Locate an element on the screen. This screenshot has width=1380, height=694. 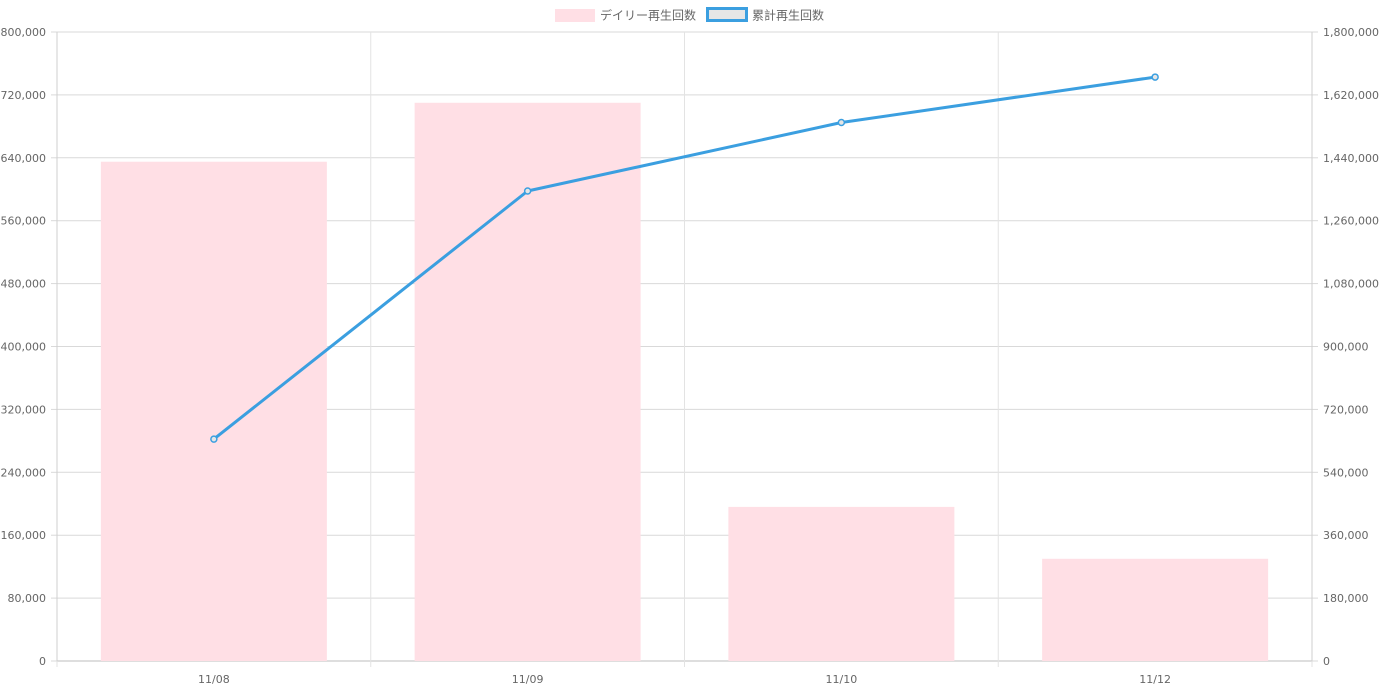
y-left-tick-label: 320,000 is located at coordinates (24, 409).